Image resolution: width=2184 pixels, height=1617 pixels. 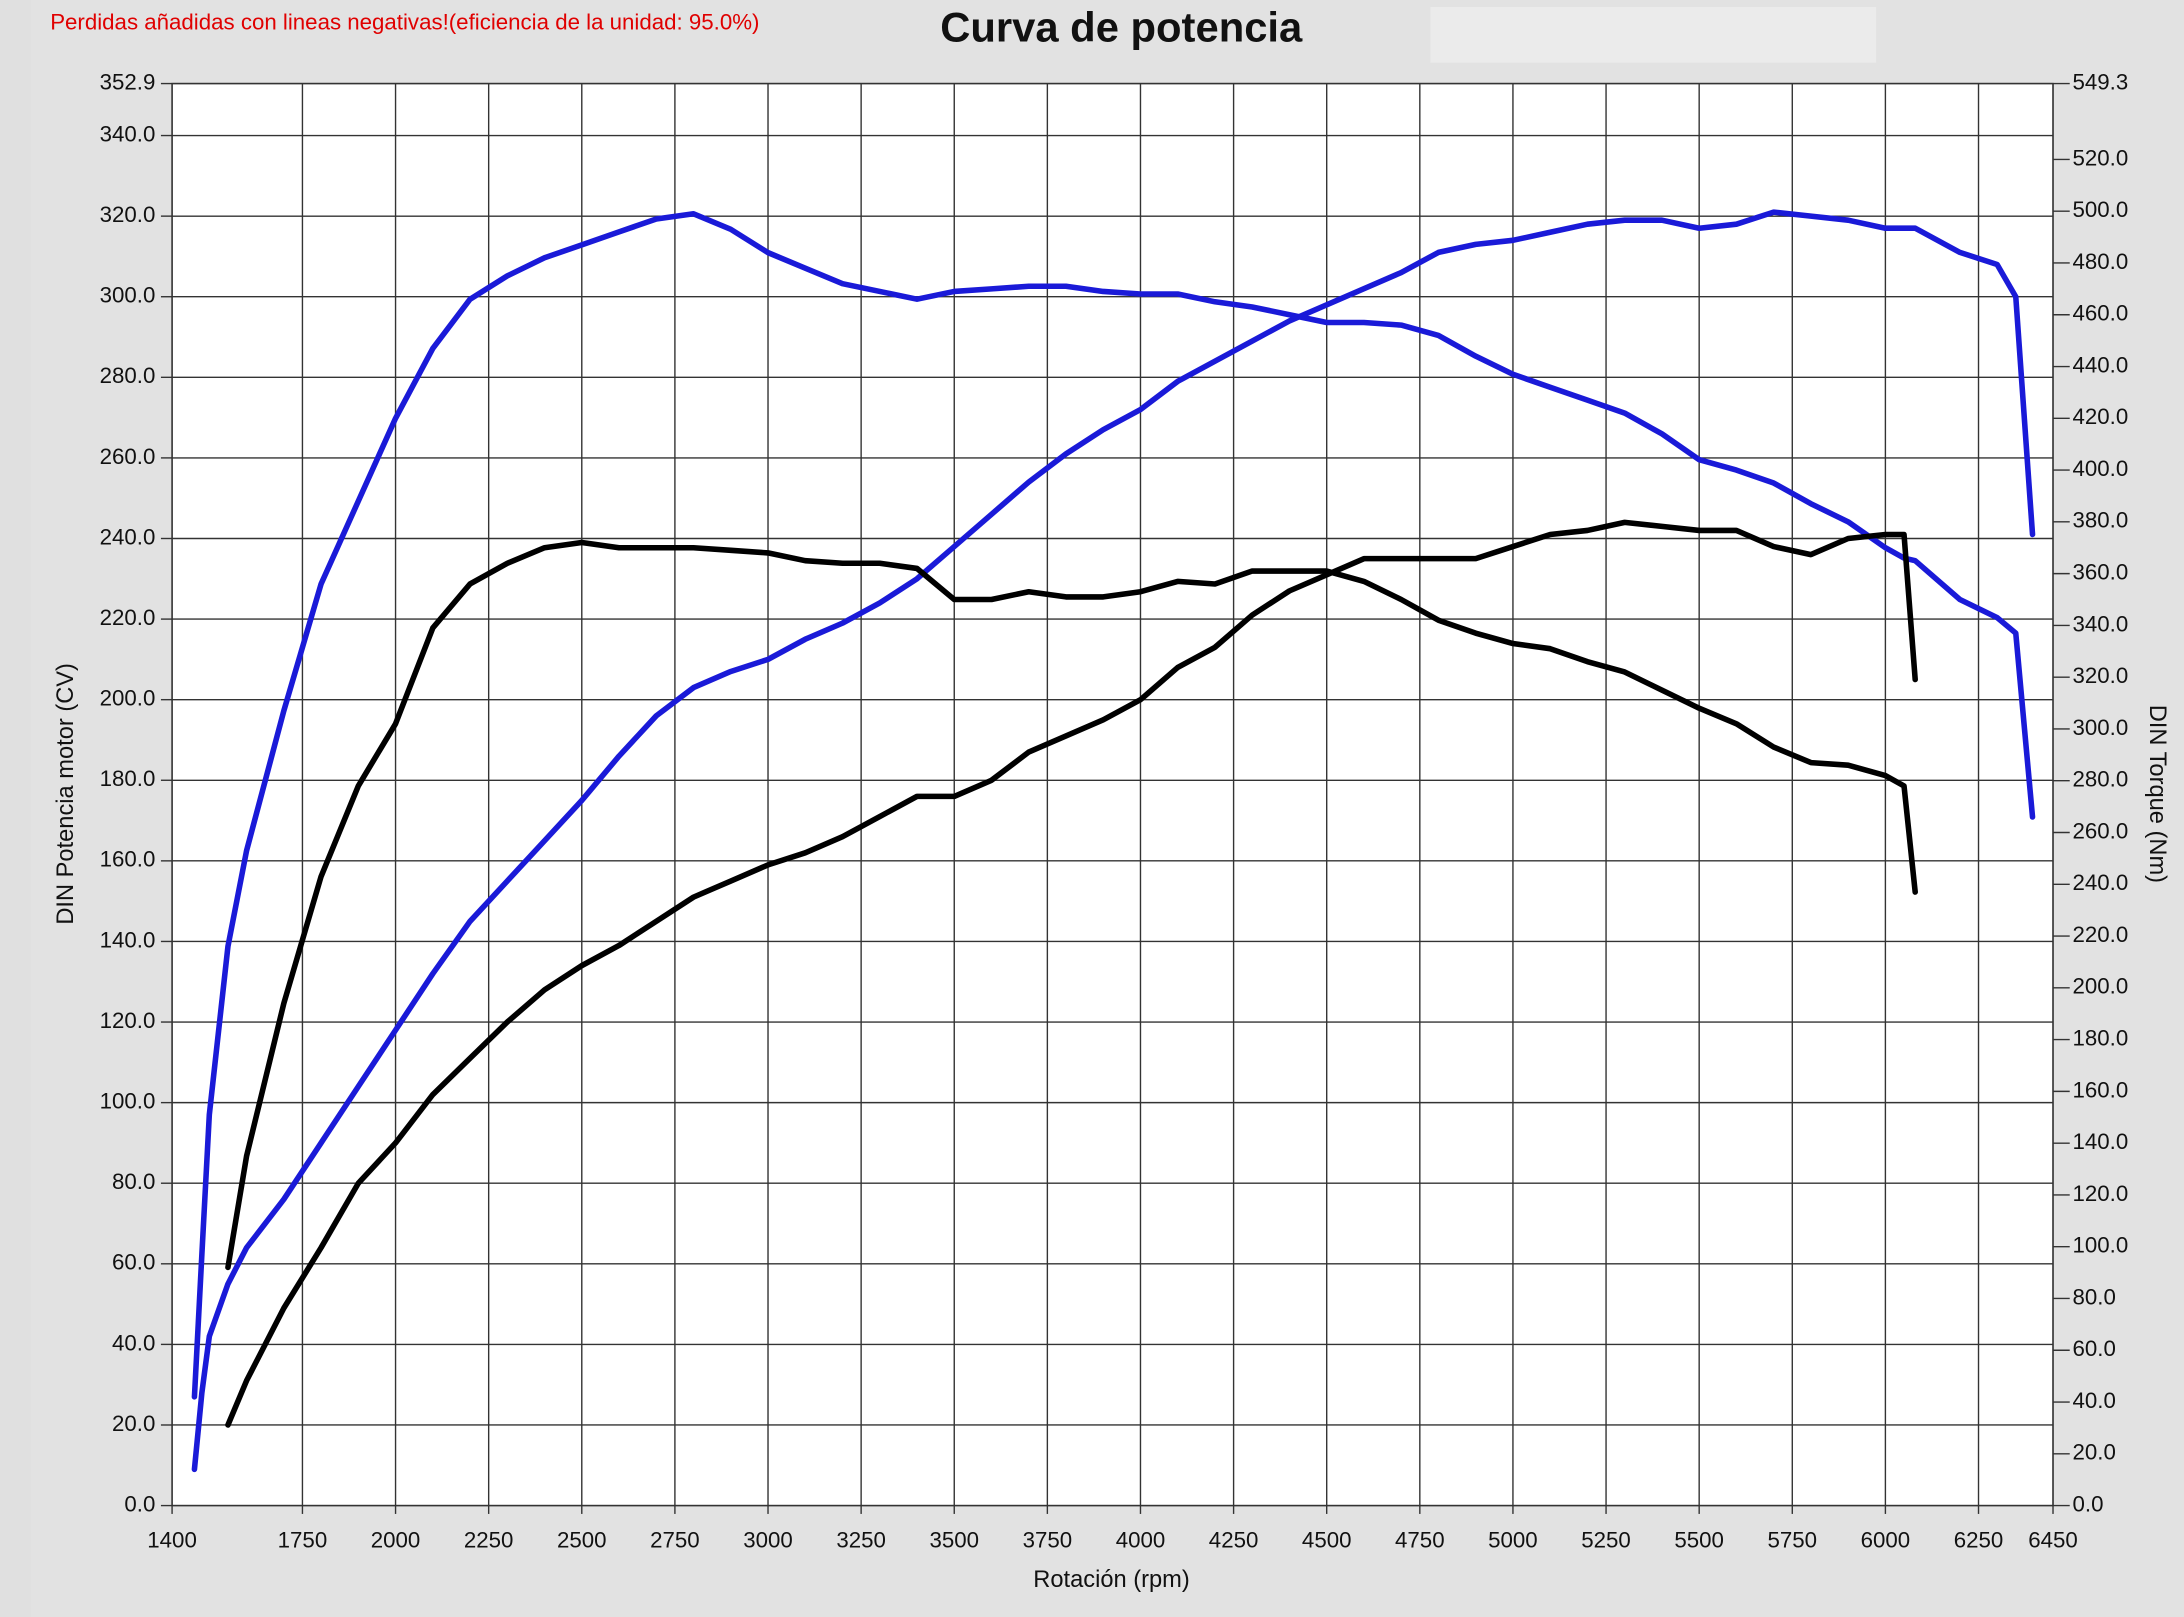 What do you see at coordinates (2101, 830) in the screenshot?
I see `y2-tick-label: 260.0` at bounding box center [2101, 830].